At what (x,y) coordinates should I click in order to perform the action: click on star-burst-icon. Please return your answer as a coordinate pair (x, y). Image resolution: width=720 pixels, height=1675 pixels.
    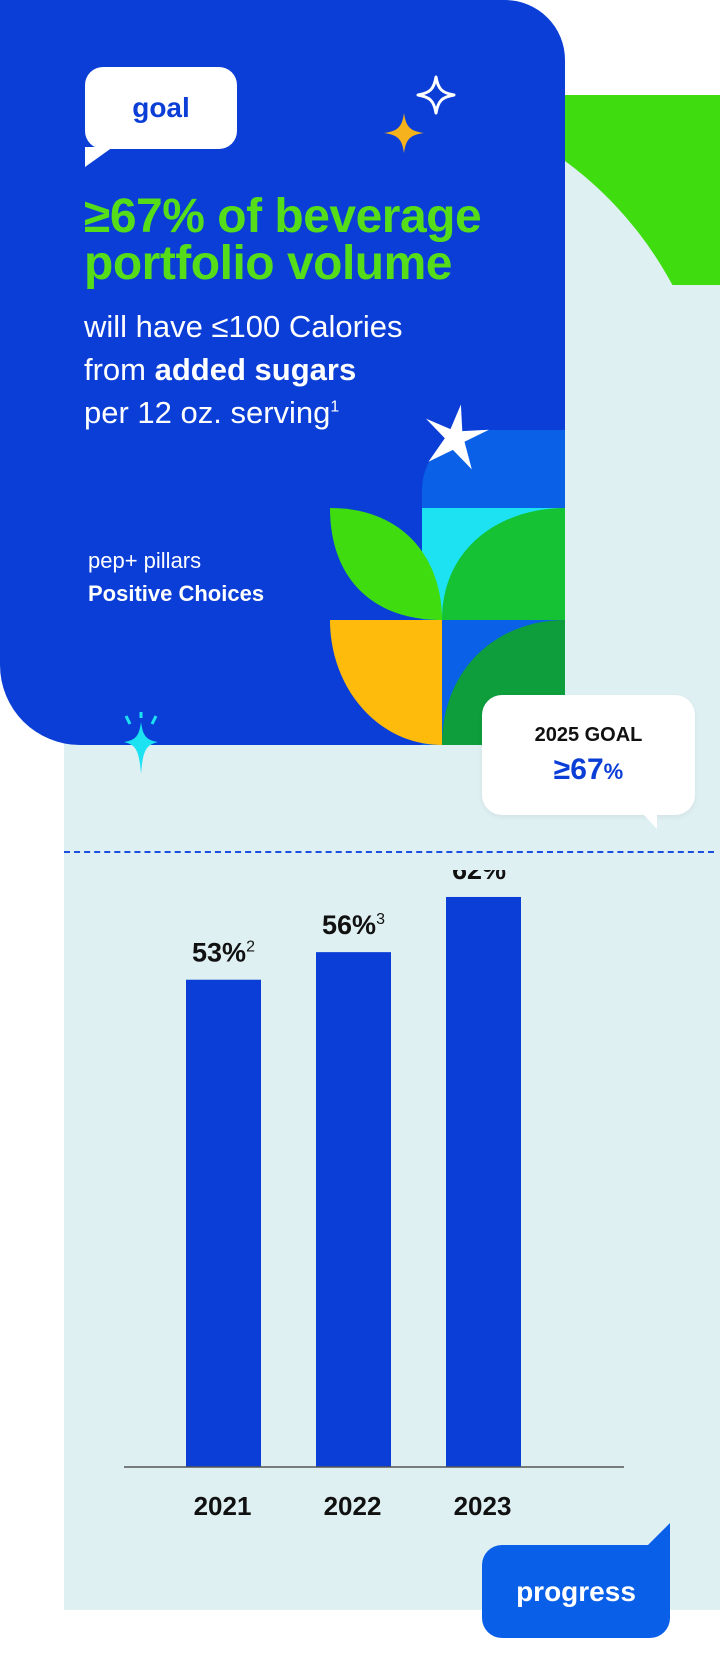
    Looking at the image, I should click on (457, 437).